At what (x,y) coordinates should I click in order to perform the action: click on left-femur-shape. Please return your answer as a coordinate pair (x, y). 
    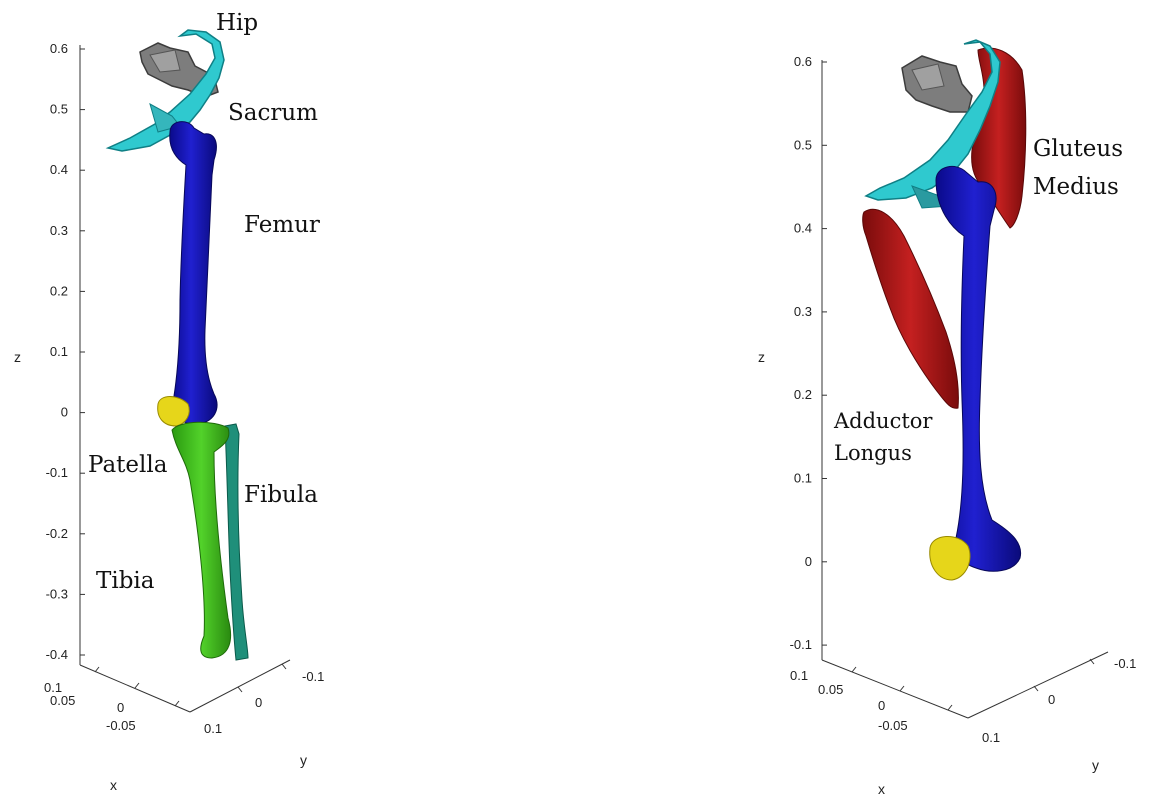
    Looking at the image, I should click on (193, 273).